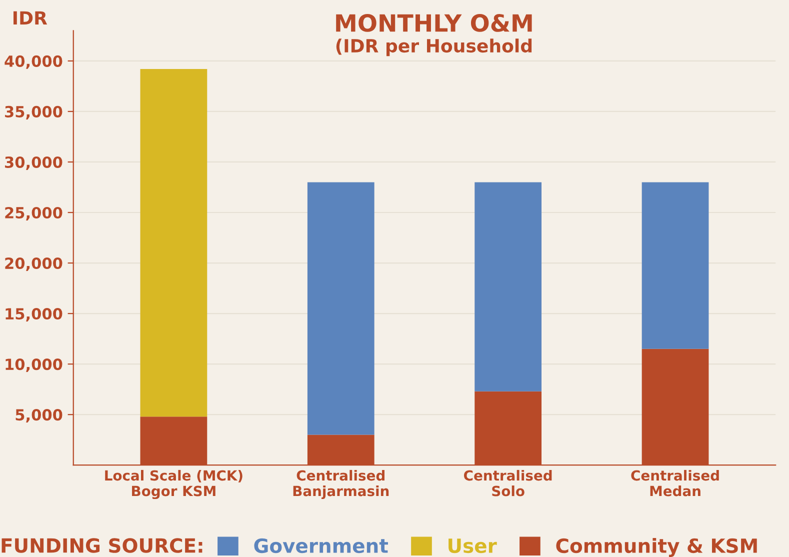 The height and width of the screenshot is (557, 789). What do you see at coordinates (508, 483) in the screenshot?
I see `x-tick-label: Centralised Solo` at bounding box center [508, 483].